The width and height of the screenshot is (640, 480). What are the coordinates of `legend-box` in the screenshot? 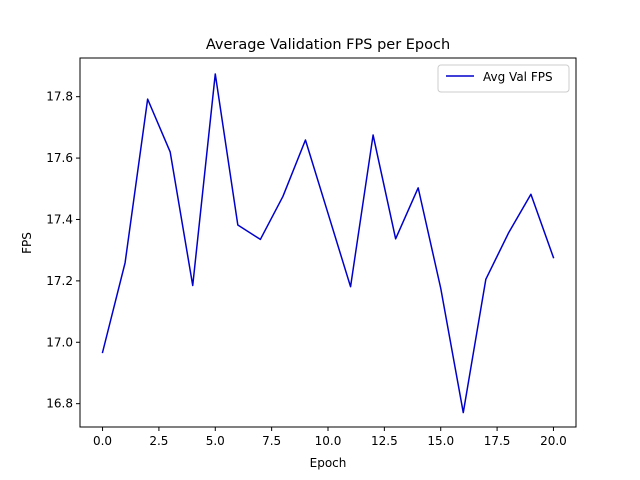 It's located at (503, 78).